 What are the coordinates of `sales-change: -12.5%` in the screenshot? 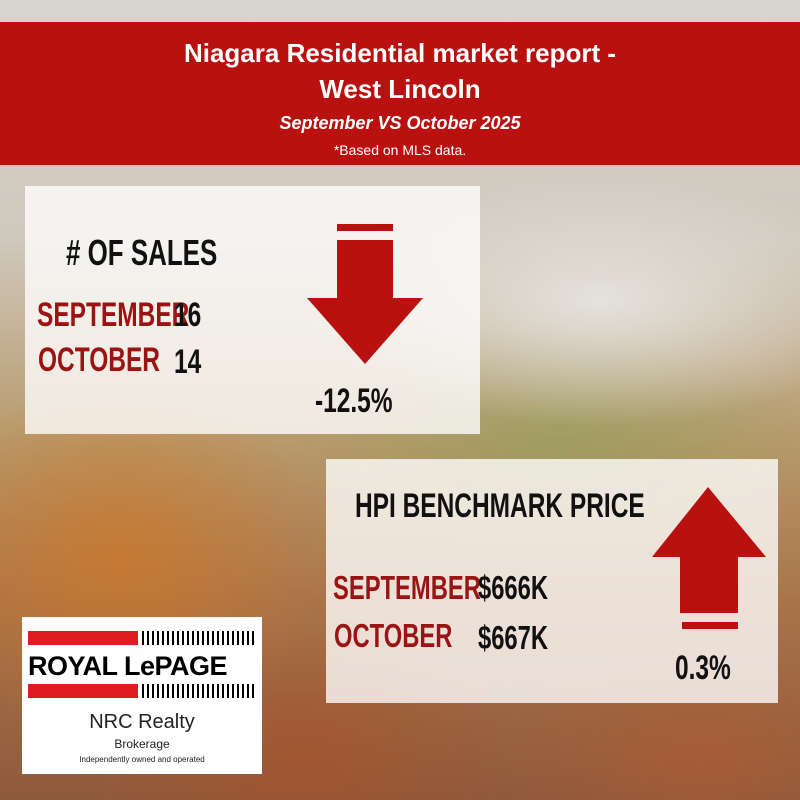 It's located at (354, 401).